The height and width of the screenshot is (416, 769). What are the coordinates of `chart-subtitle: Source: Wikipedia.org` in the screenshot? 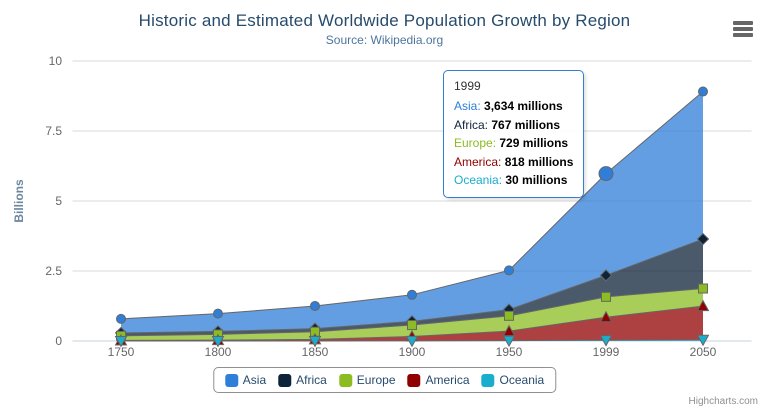 It's located at (384, 40).